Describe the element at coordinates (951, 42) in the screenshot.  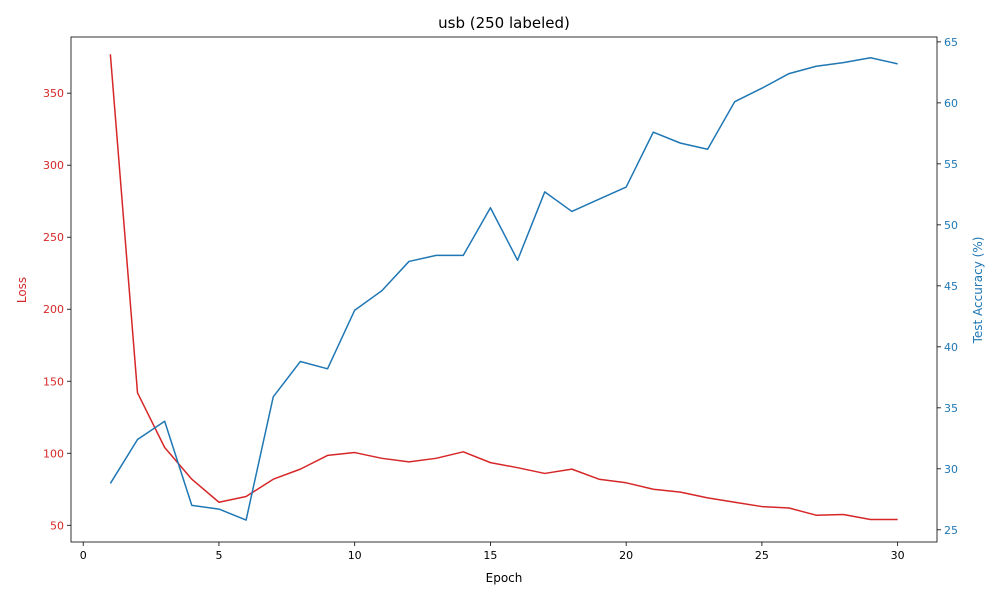
I see `y-right-tick-label: 65` at that location.